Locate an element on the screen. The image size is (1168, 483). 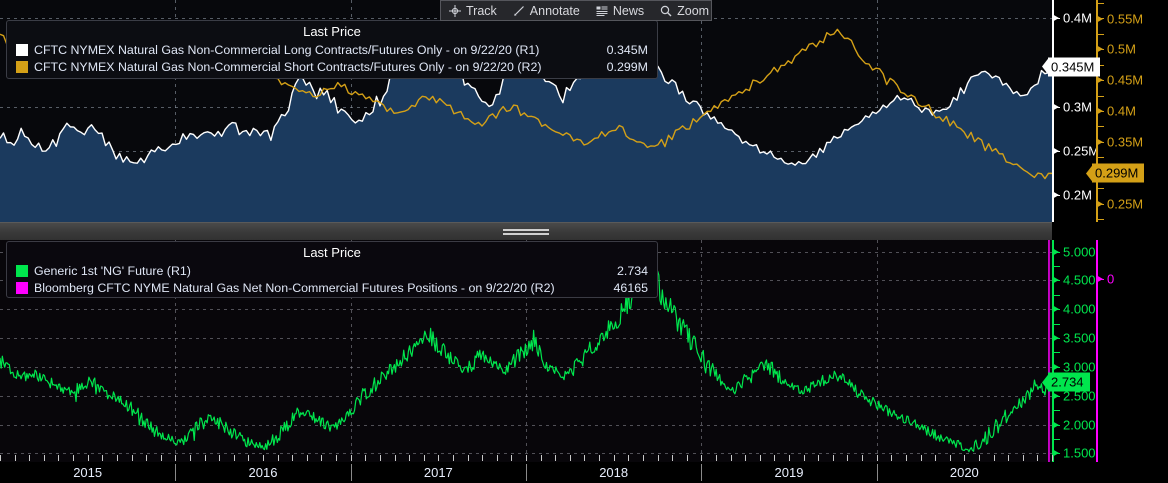
toolbar-zoom-button: Zoom is located at coordinates (684, 10).